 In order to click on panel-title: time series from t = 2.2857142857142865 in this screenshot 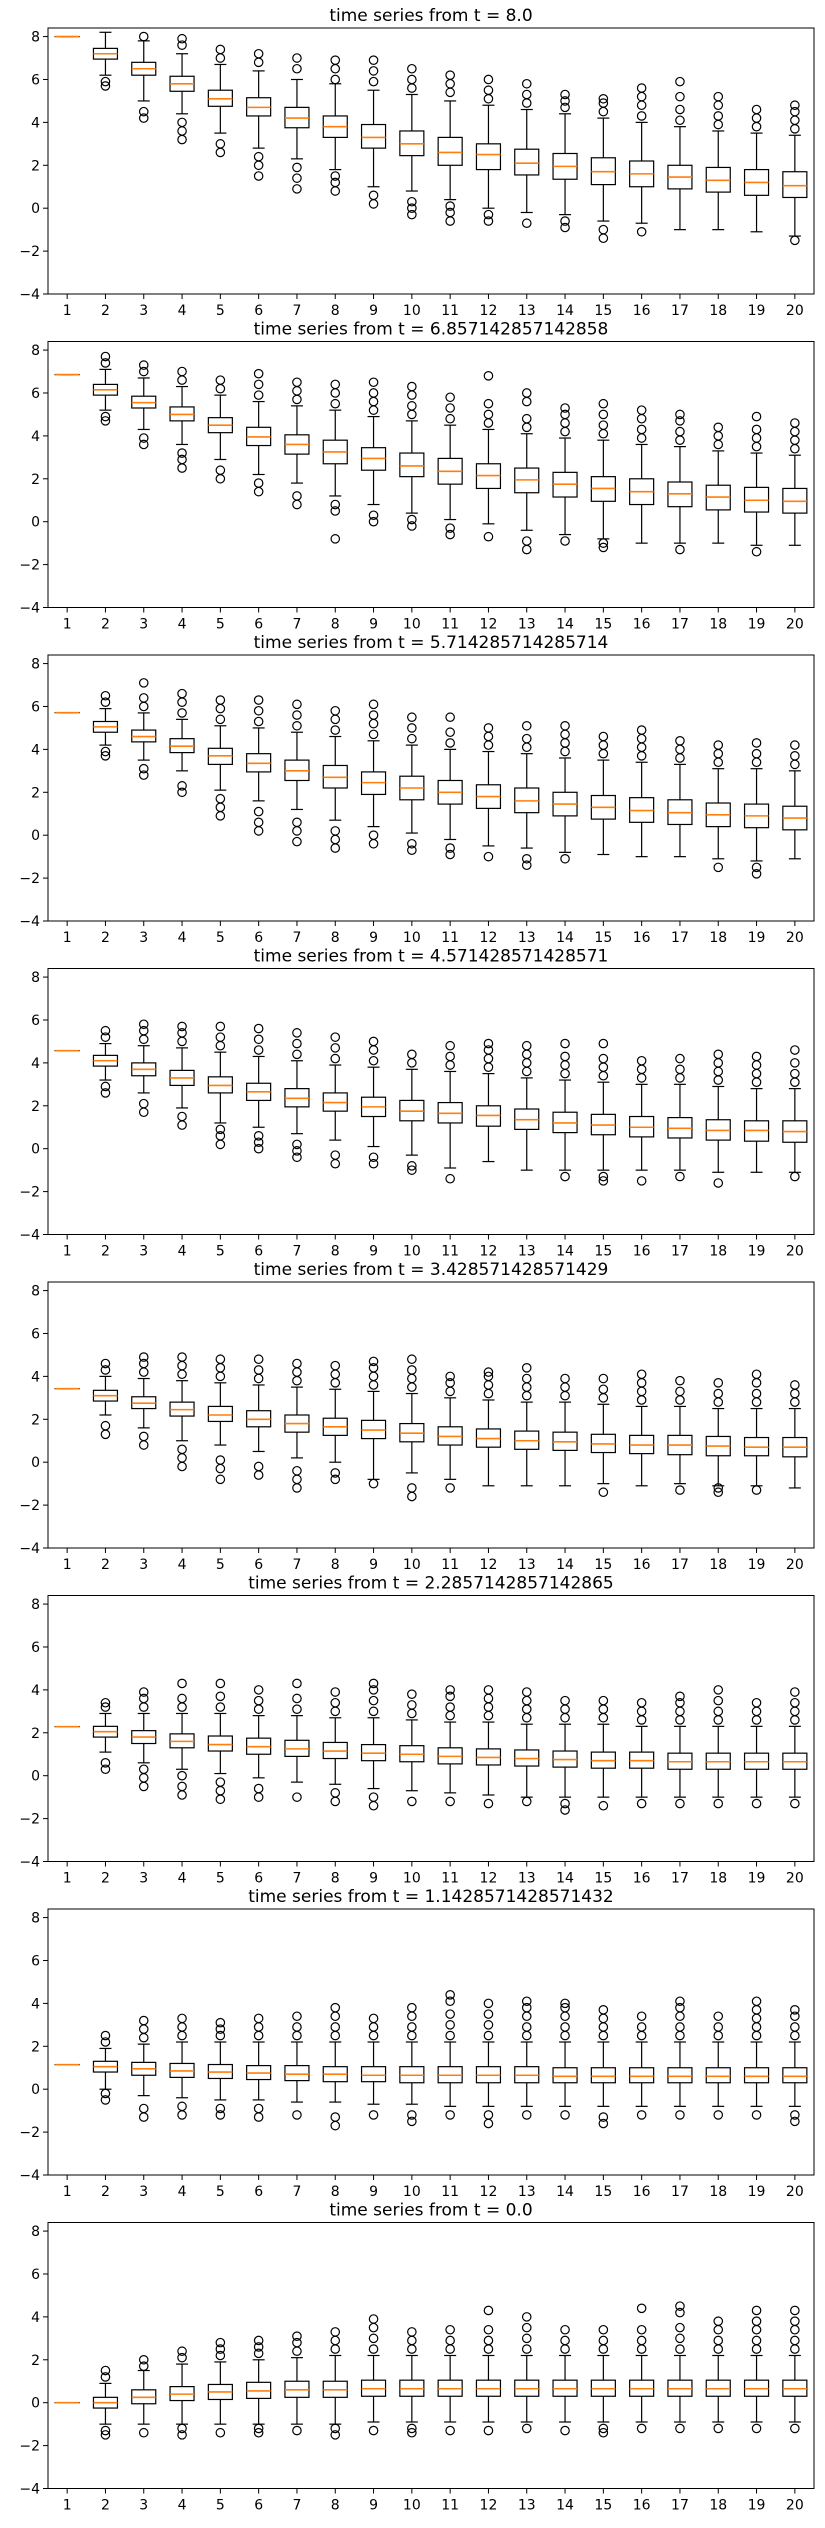, I will do `click(431, 1584)`.